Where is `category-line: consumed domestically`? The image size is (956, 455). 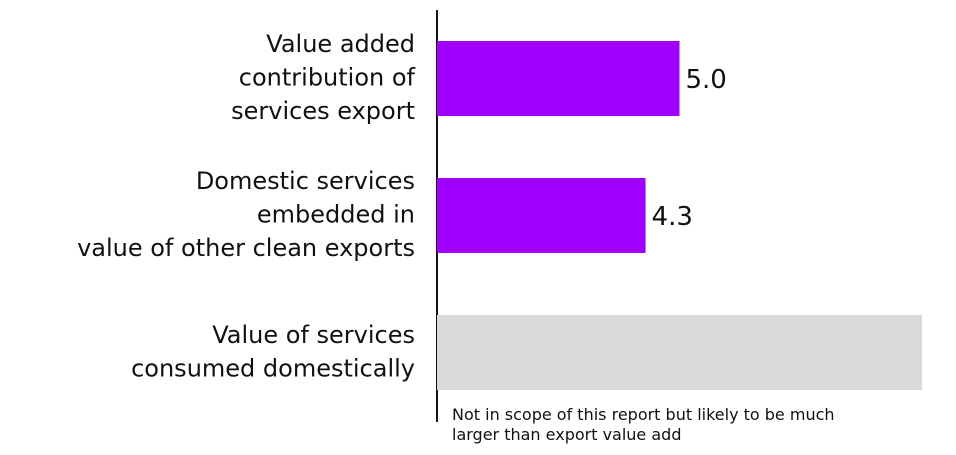 category-line: consumed domestically is located at coordinates (273, 368).